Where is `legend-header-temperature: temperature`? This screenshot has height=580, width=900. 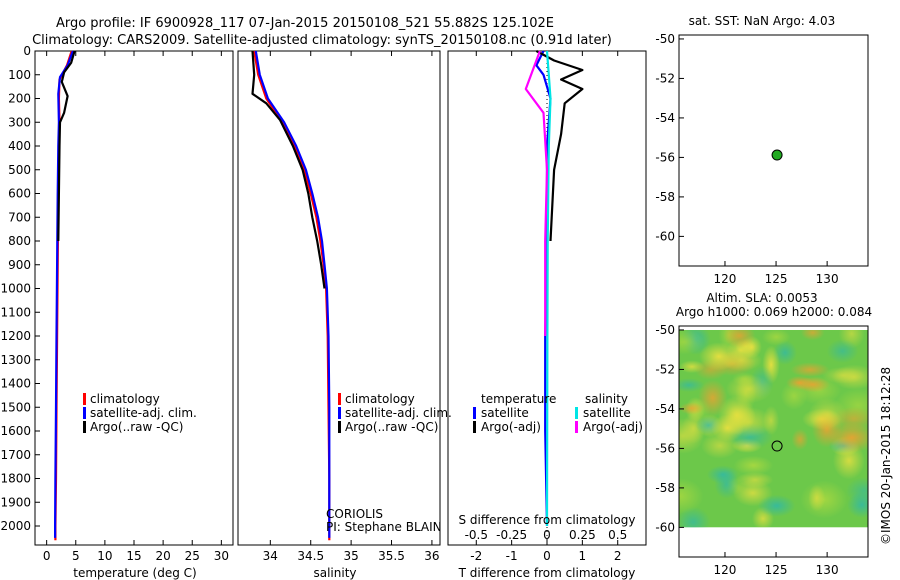 legend-header-temperature: temperature is located at coordinates (518, 399).